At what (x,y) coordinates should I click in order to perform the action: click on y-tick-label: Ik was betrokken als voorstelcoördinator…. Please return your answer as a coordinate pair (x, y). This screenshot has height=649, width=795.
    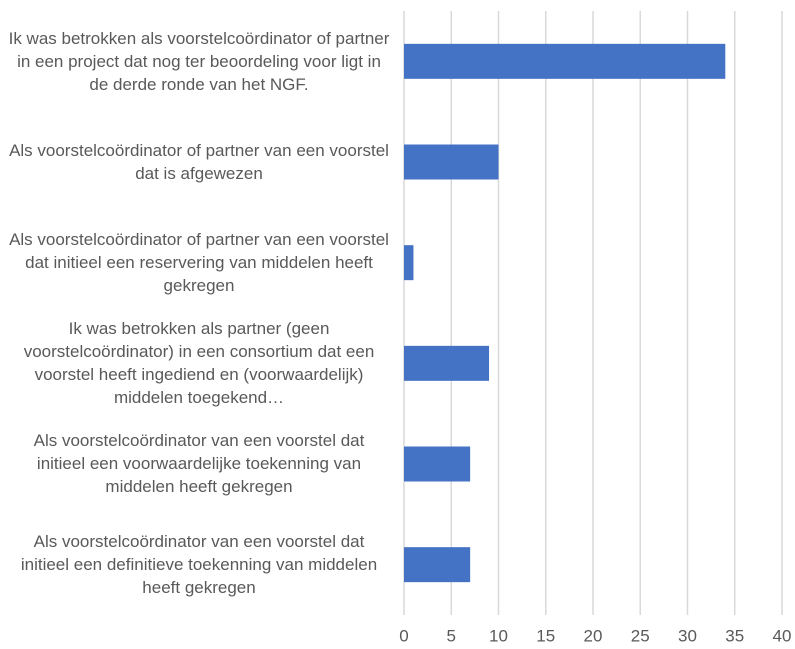
    Looking at the image, I should click on (199, 61).